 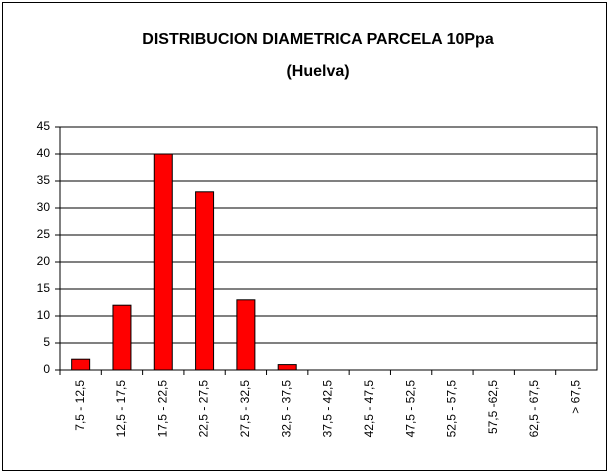 I want to click on x-tick-label: 32,5 - 37,5, so click(x=286, y=409).